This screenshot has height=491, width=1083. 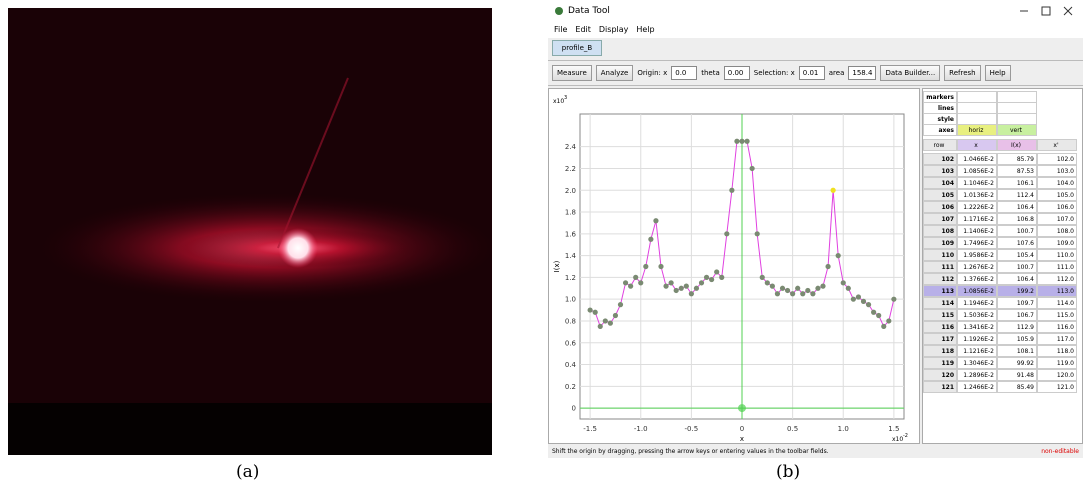 What do you see at coordinates (1017, 183) in the screenshot?
I see `table-cell: 106.1` at bounding box center [1017, 183].